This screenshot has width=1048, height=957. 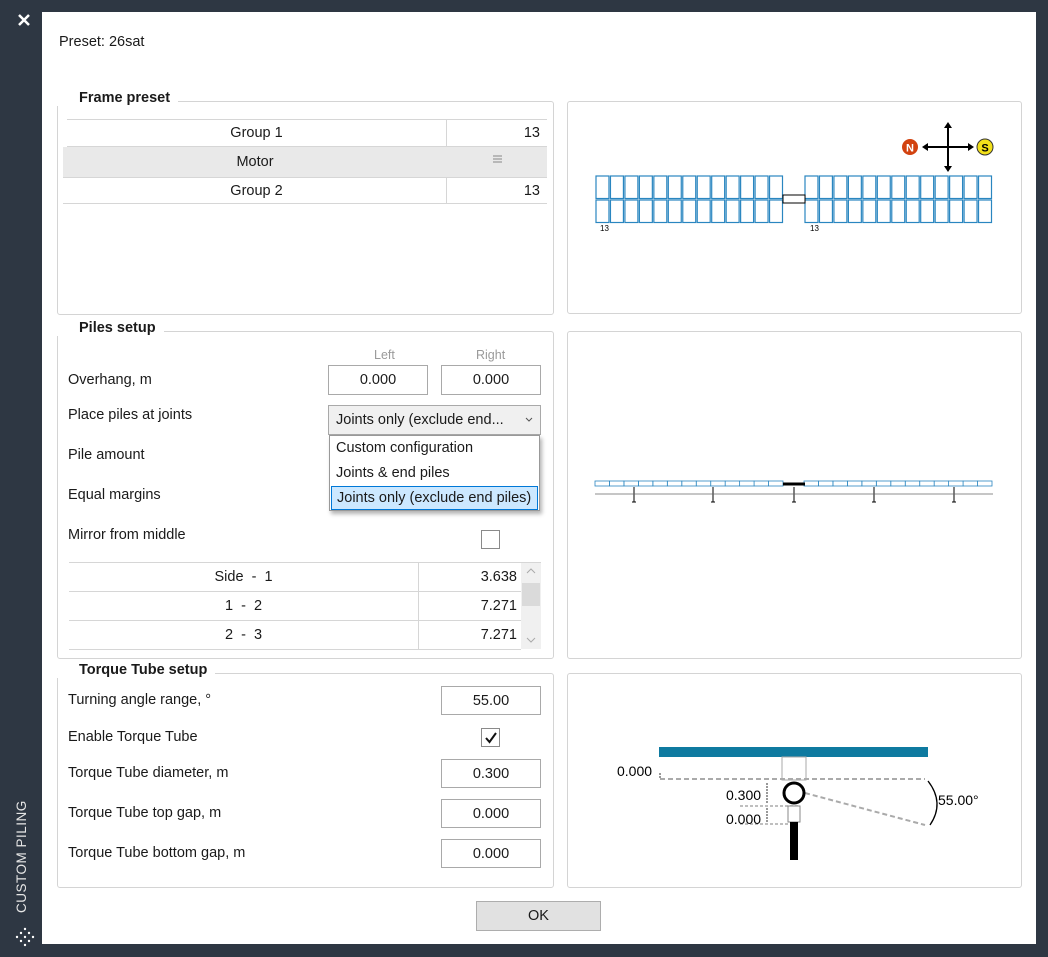 What do you see at coordinates (157, 853) in the screenshot?
I see `field-label: Torque Tube bottom gap, m` at bounding box center [157, 853].